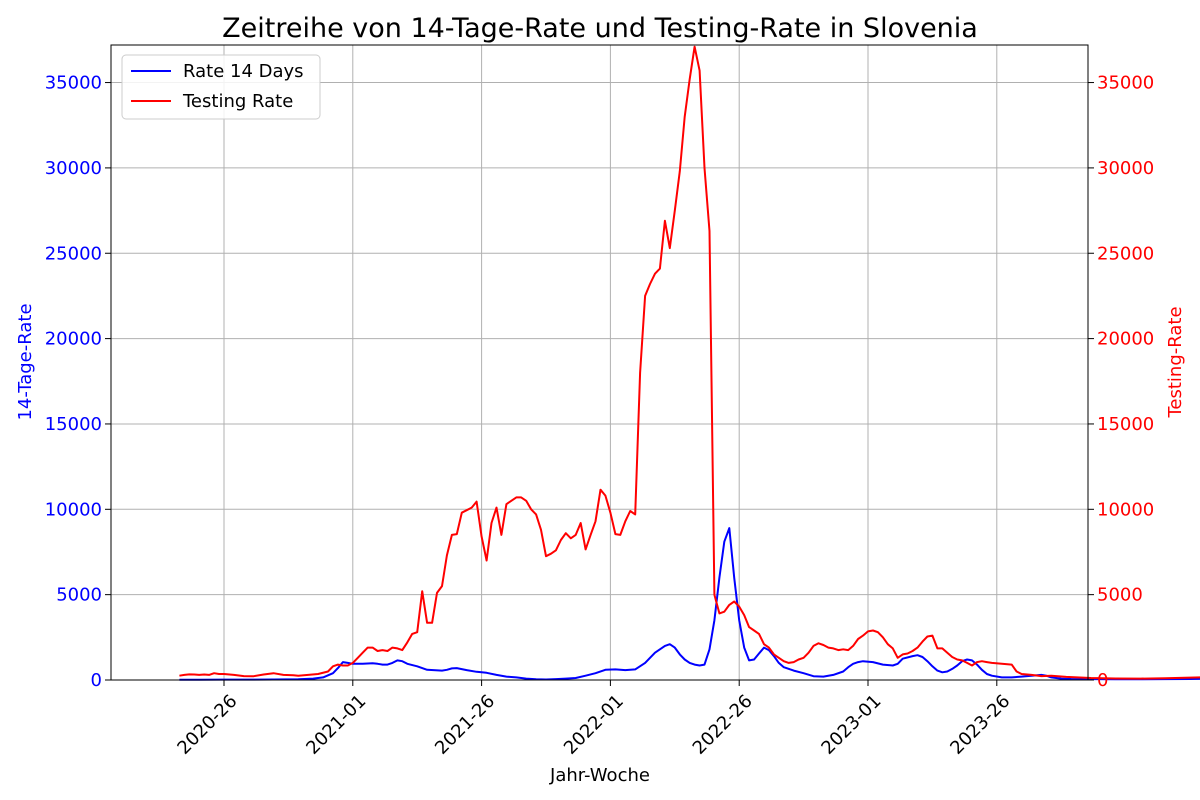  What do you see at coordinates (1125, 168) in the screenshot?
I see `y-right-tick-label: 30000` at bounding box center [1125, 168].